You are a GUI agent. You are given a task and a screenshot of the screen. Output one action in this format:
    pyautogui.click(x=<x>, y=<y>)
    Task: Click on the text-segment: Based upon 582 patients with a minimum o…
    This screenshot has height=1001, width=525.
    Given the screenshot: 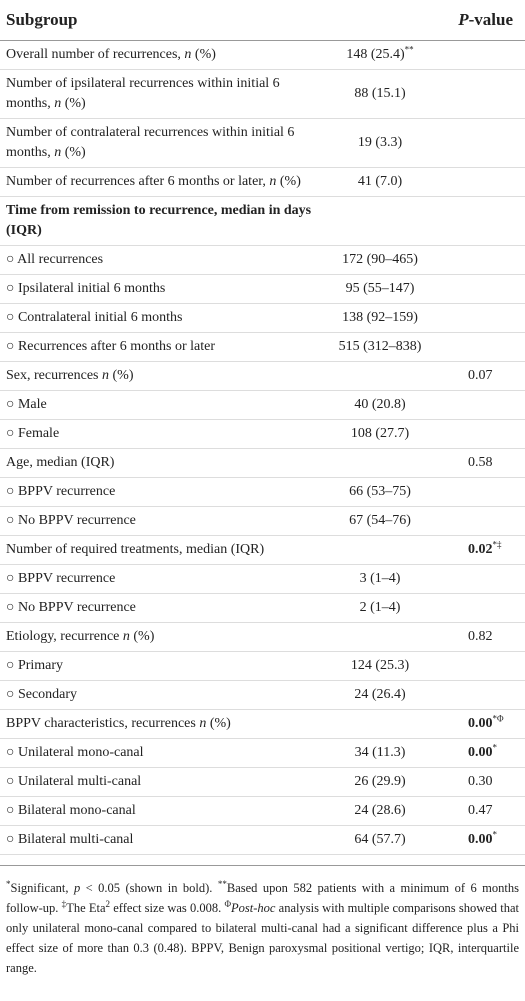 What is the action you would take?
    pyautogui.click(x=262, y=898)
    